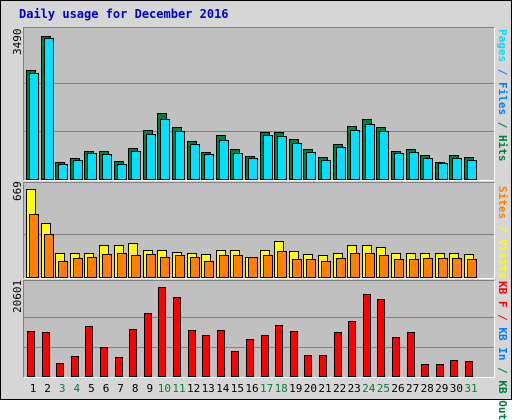 This screenshot has height=420, width=512. I want to click on x-tick-label: 31, so click(471, 388).